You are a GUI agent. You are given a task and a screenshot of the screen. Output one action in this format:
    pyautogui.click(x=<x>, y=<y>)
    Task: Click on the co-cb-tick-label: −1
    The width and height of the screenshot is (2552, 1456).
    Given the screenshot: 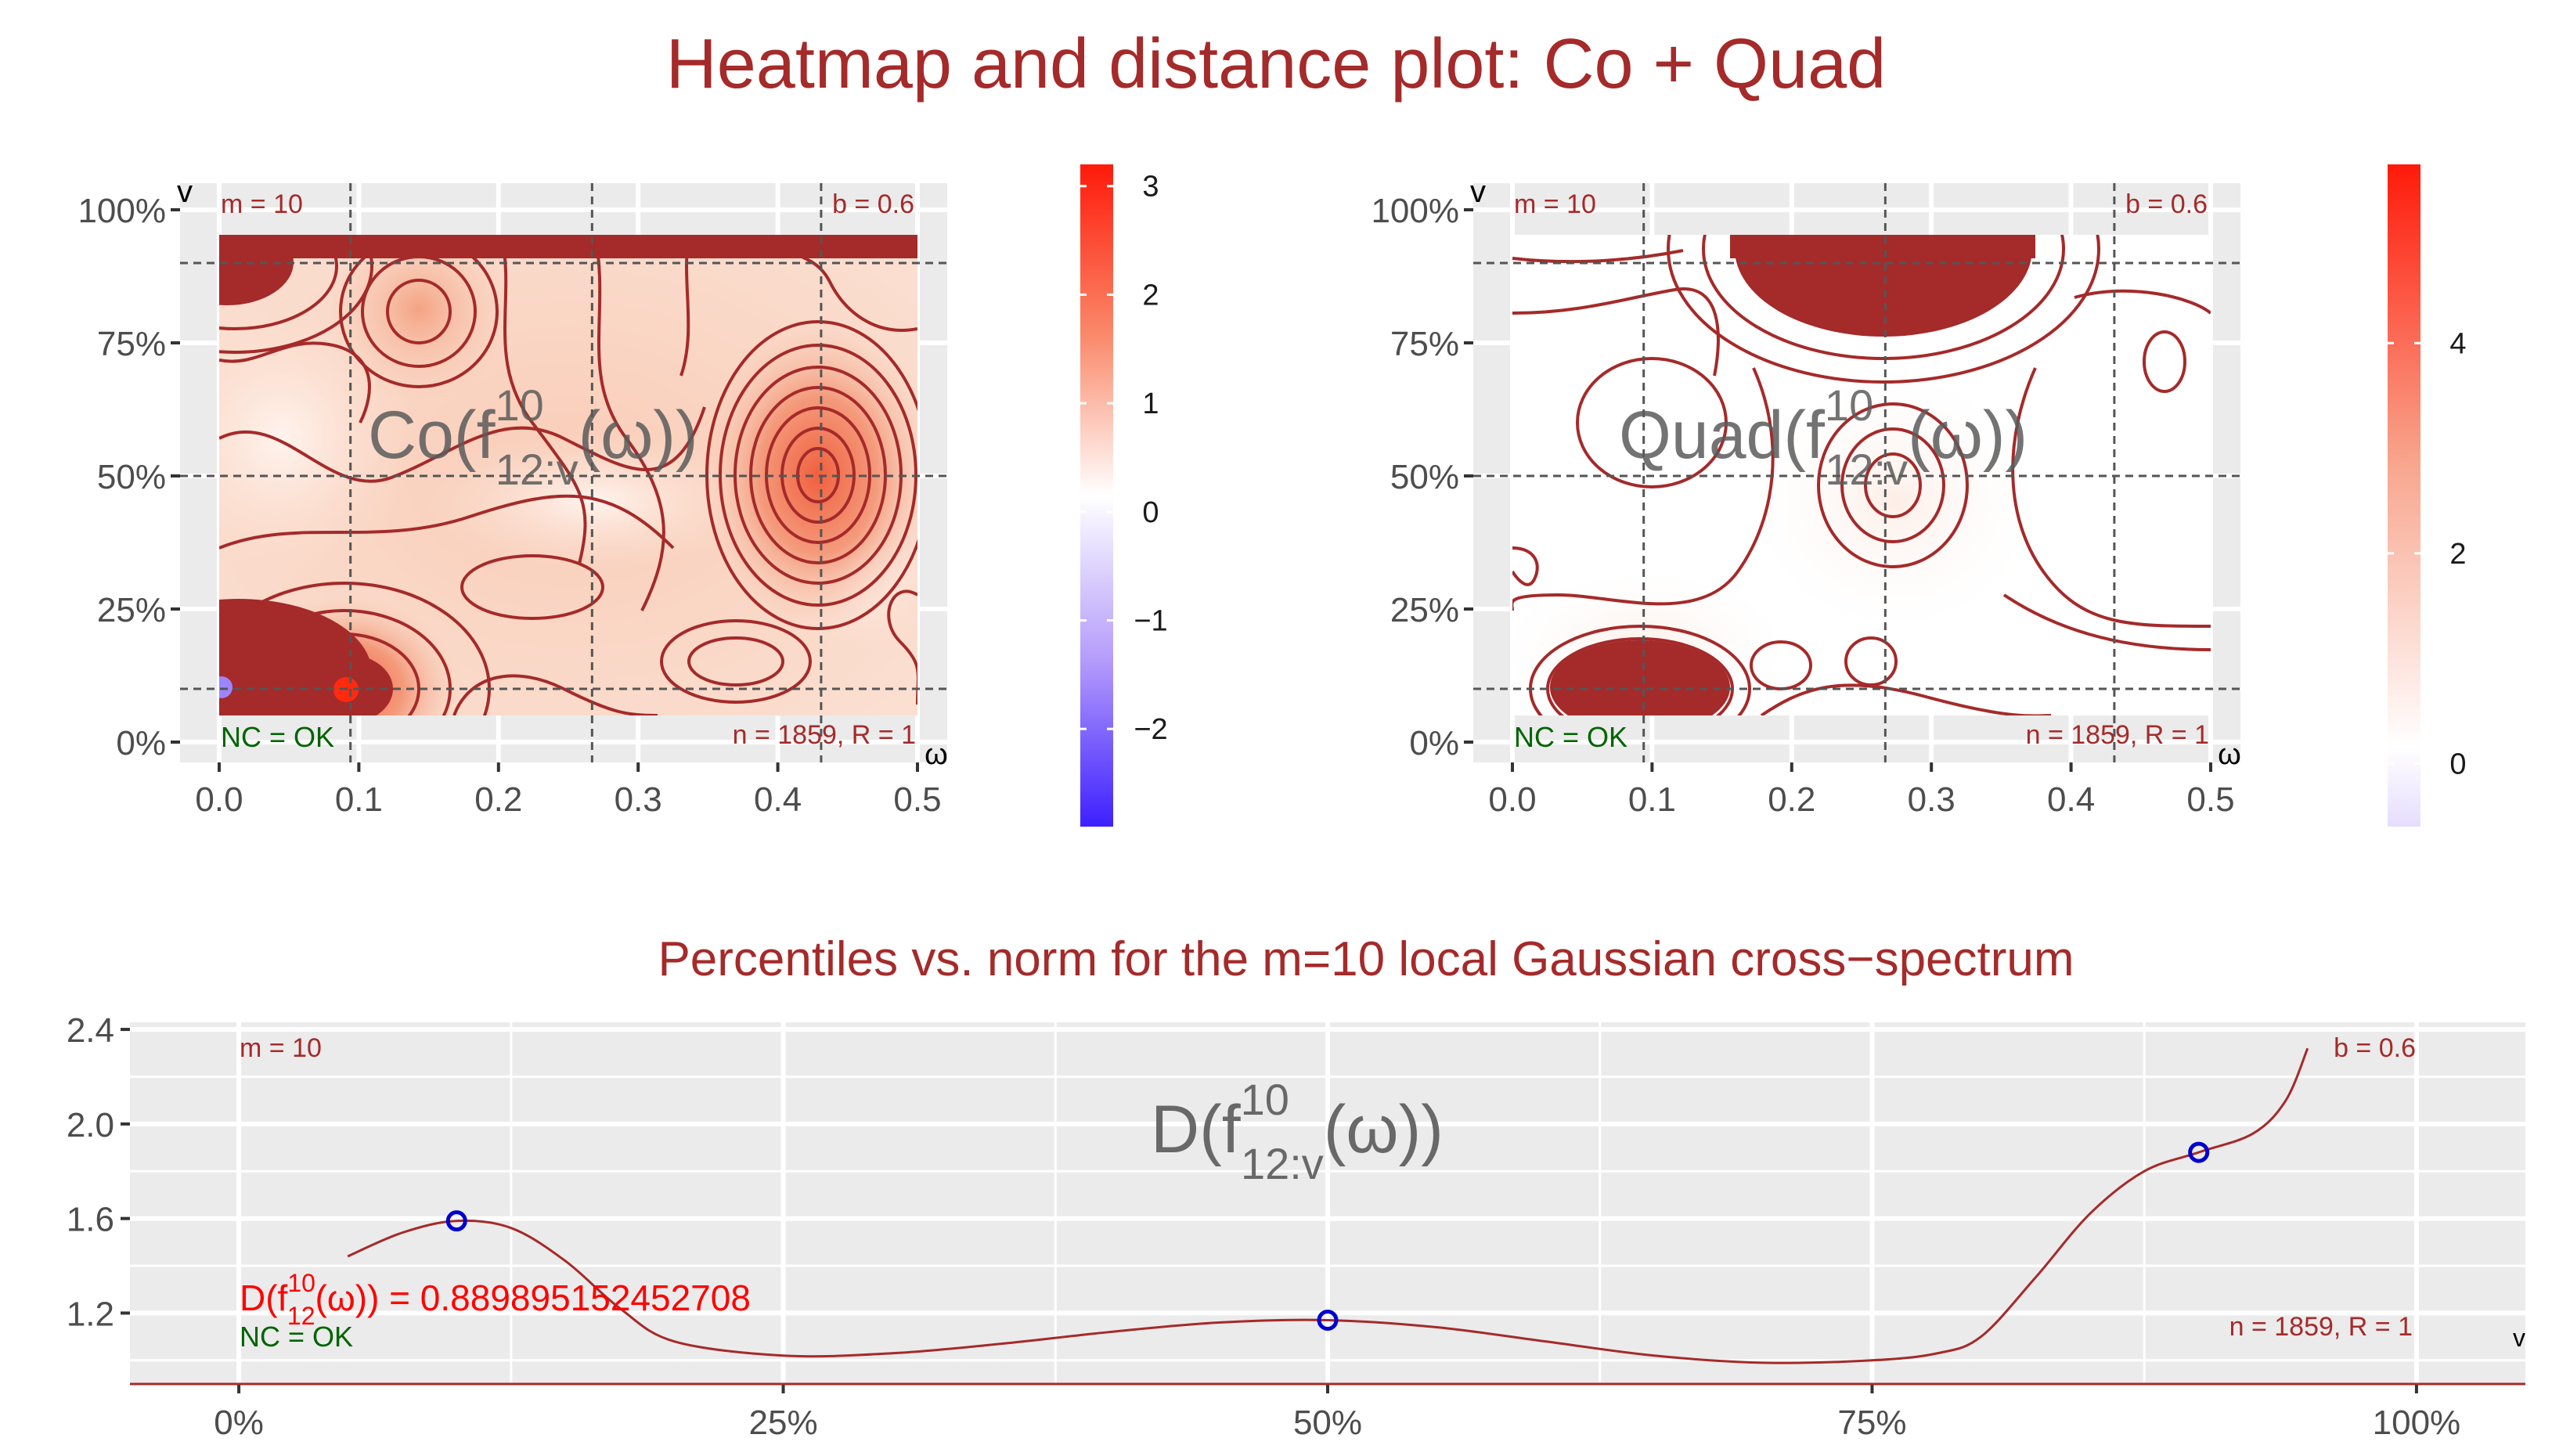 What is the action you would take?
    pyautogui.click(x=1151, y=620)
    